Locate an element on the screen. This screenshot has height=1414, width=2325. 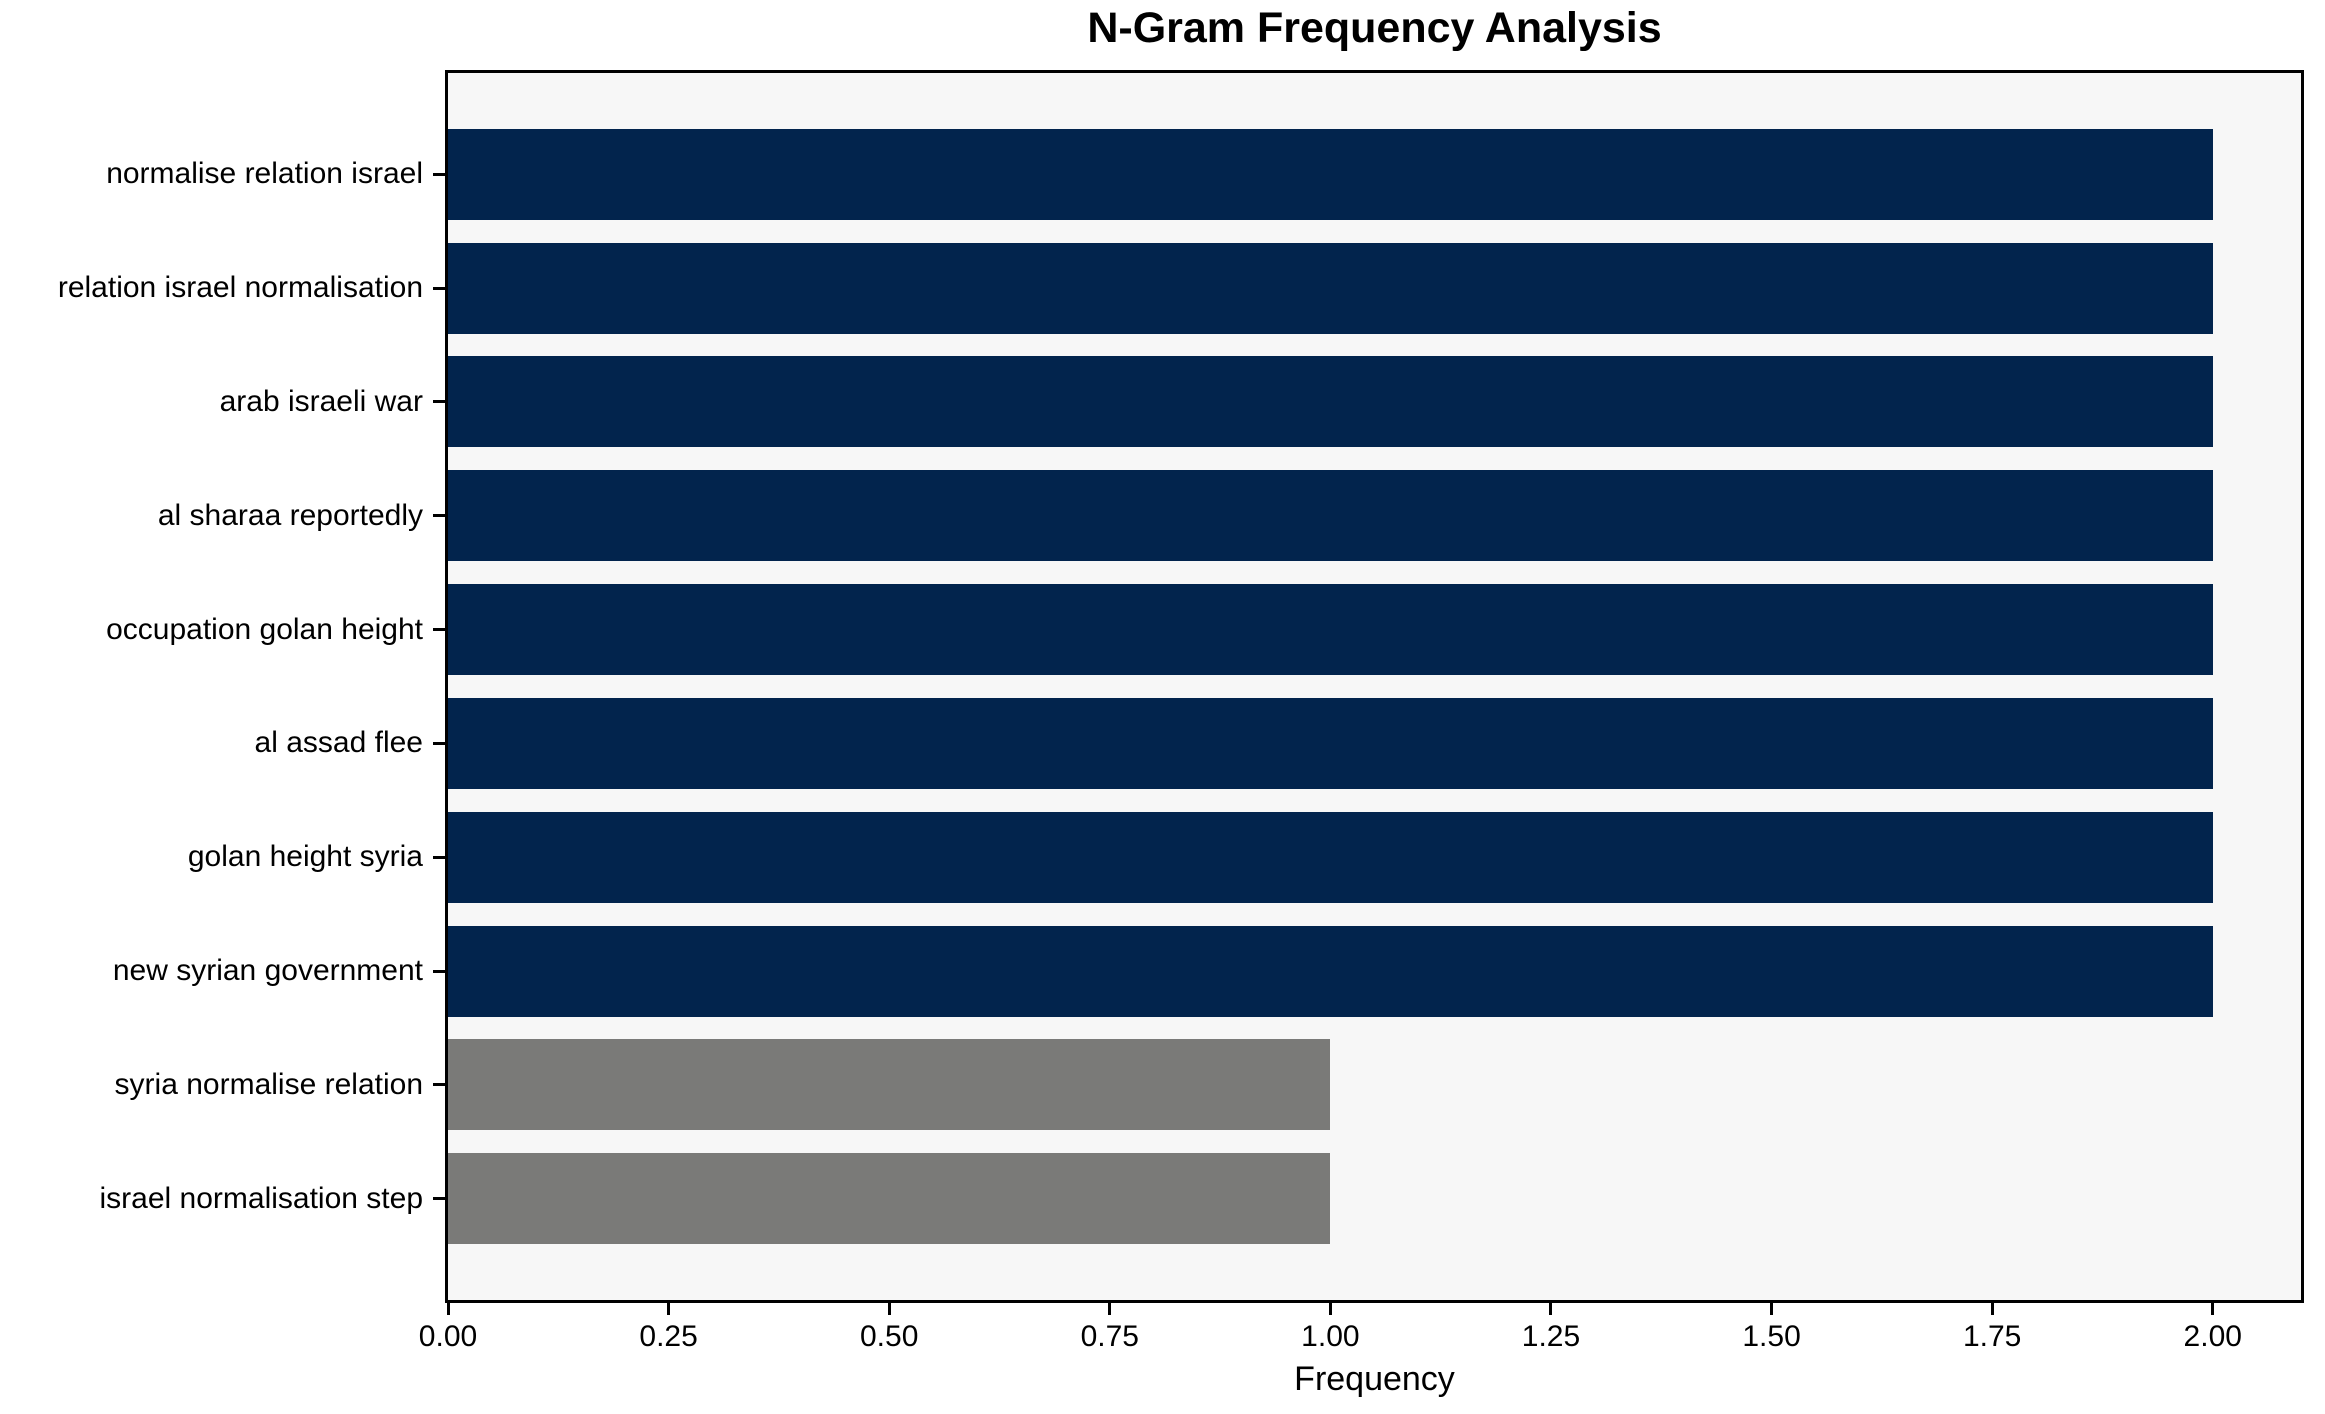
y-tick-label: al assad flee is located at coordinates (338, 743).